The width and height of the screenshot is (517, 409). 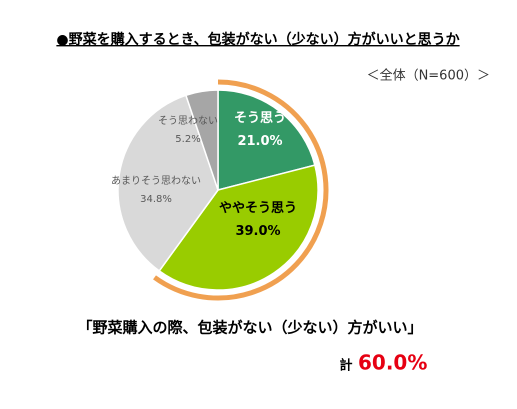 I want to click on chart-subtitle: ＜全体（N=600）＞, so click(x=428, y=76).